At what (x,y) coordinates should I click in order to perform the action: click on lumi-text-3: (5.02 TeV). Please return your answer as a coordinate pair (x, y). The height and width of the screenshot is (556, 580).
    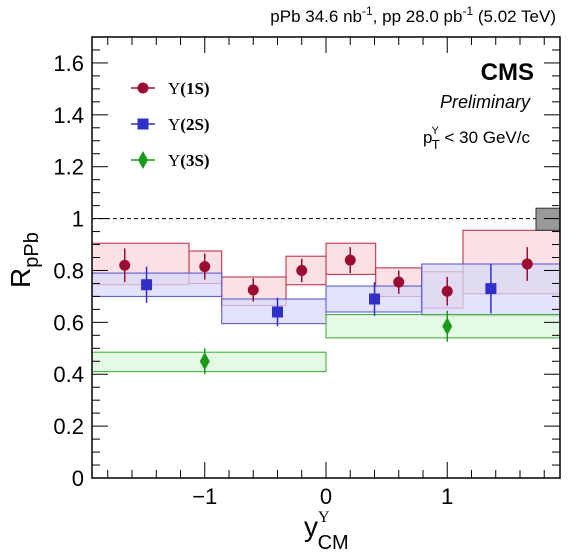
    Looking at the image, I should click on (514, 16).